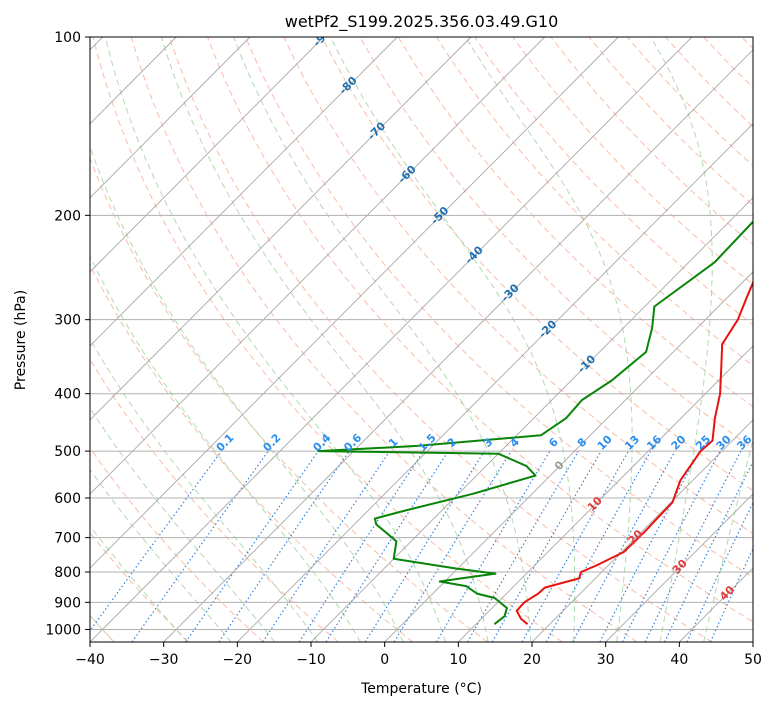 This screenshot has width=775, height=708. I want to click on y-tick-label: 500, so click(67, 452).